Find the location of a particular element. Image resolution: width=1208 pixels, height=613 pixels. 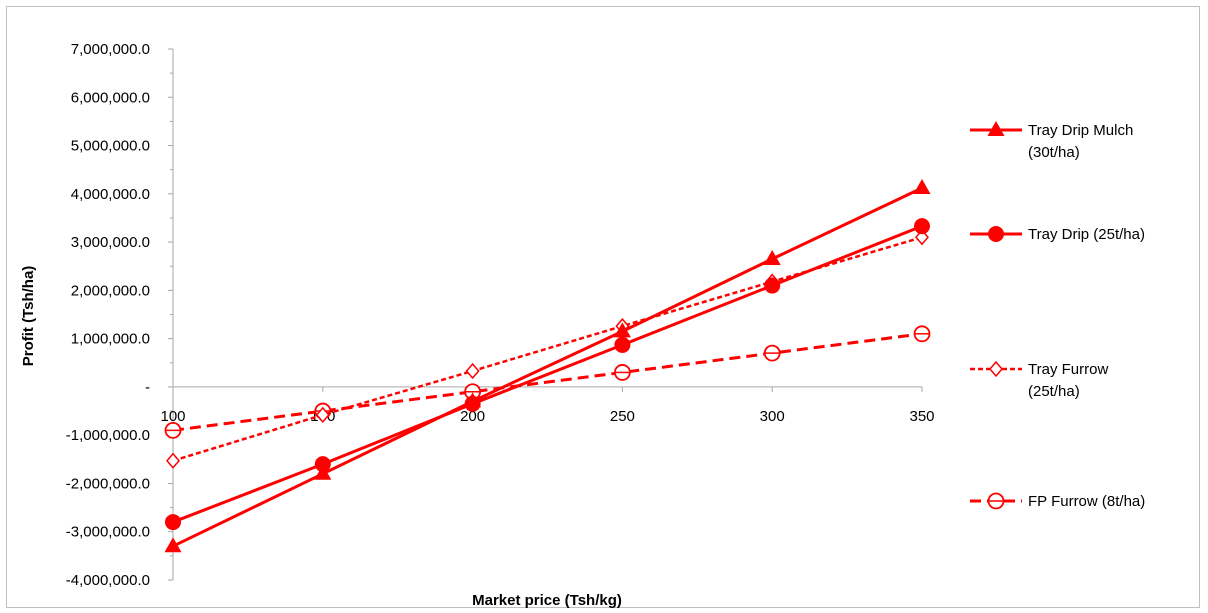

legend-label: FP Furrow (8t/ha) is located at coordinates (1086, 501).